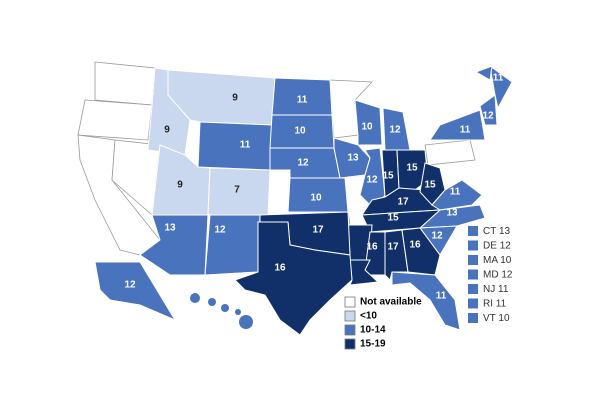 This screenshot has height=400, width=600. Describe the element at coordinates (490, 245) in the screenshot. I see `state-abbr: DE` at that location.